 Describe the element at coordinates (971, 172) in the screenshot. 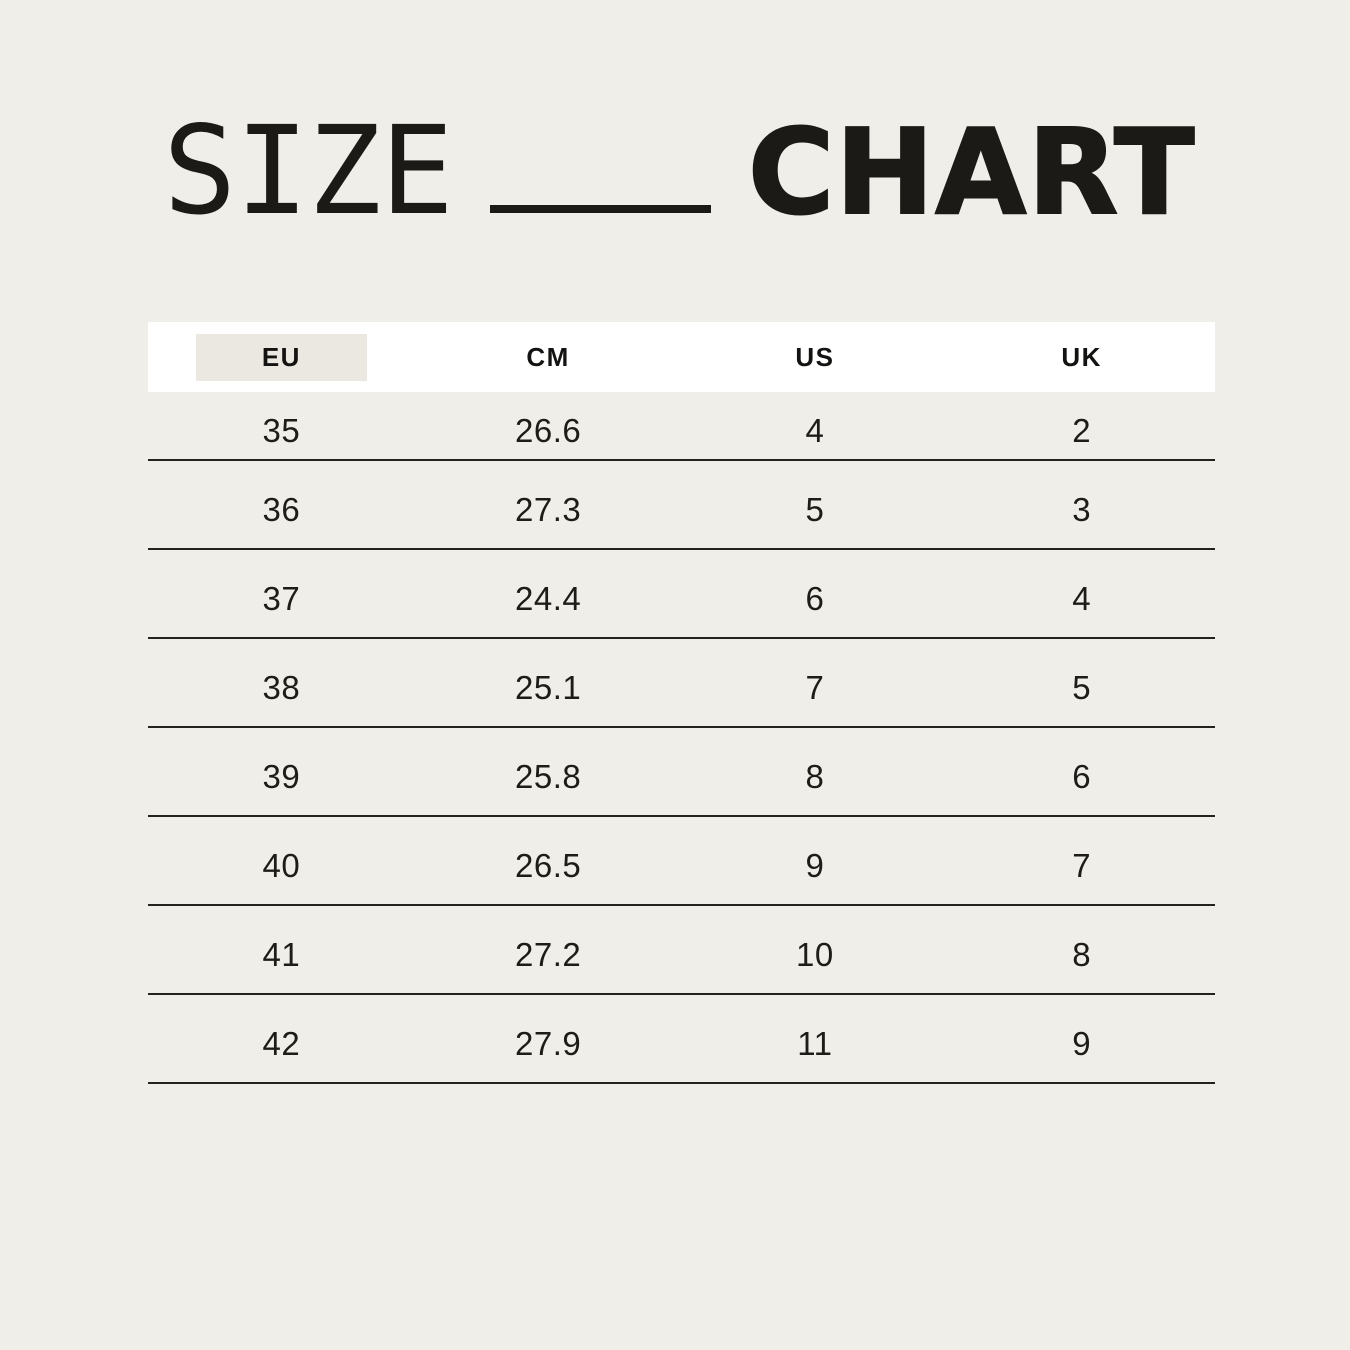

I see `title-word-chart: CHART` at that location.